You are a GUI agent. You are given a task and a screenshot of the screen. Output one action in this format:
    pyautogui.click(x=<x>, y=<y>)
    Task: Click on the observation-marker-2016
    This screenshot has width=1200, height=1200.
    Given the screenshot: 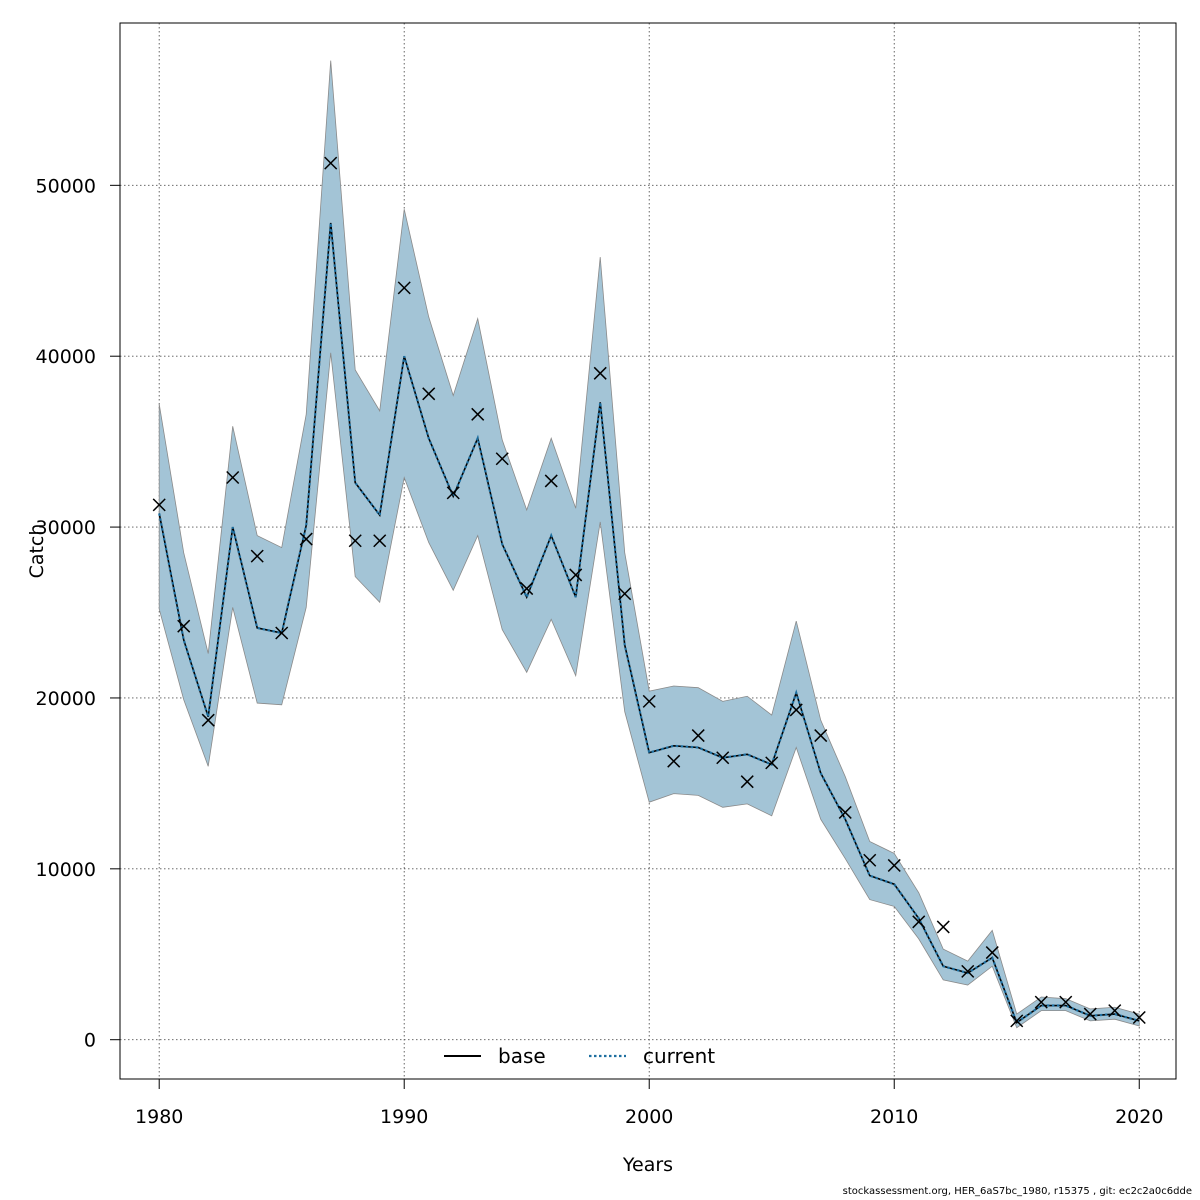 What is the action you would take?
    pyautogui.click(x=1041, y=1002)
    